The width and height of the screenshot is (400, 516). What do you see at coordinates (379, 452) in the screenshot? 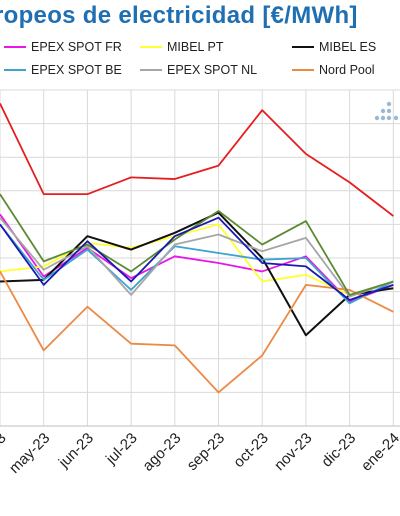
I see `x-tick-label: ene-24` at bounding box center [379, 452].